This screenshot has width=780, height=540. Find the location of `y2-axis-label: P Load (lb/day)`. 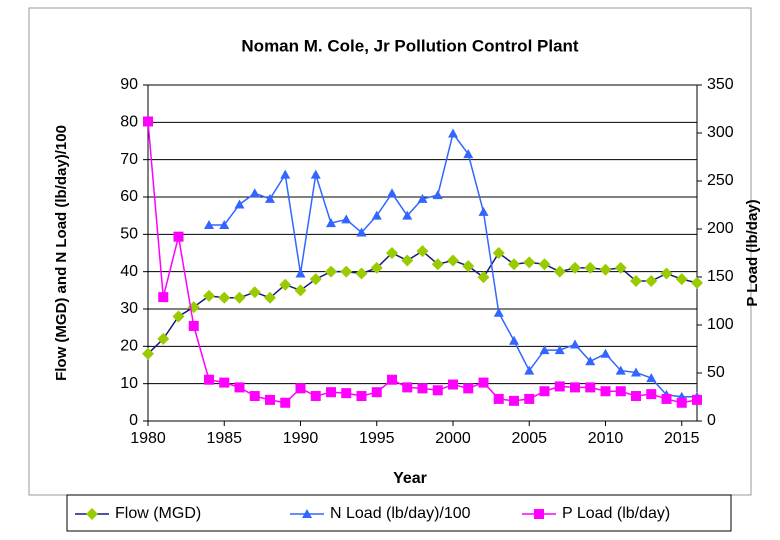

y2-axis-label: P Load (lb/day) is located at coordinates (752, 252).